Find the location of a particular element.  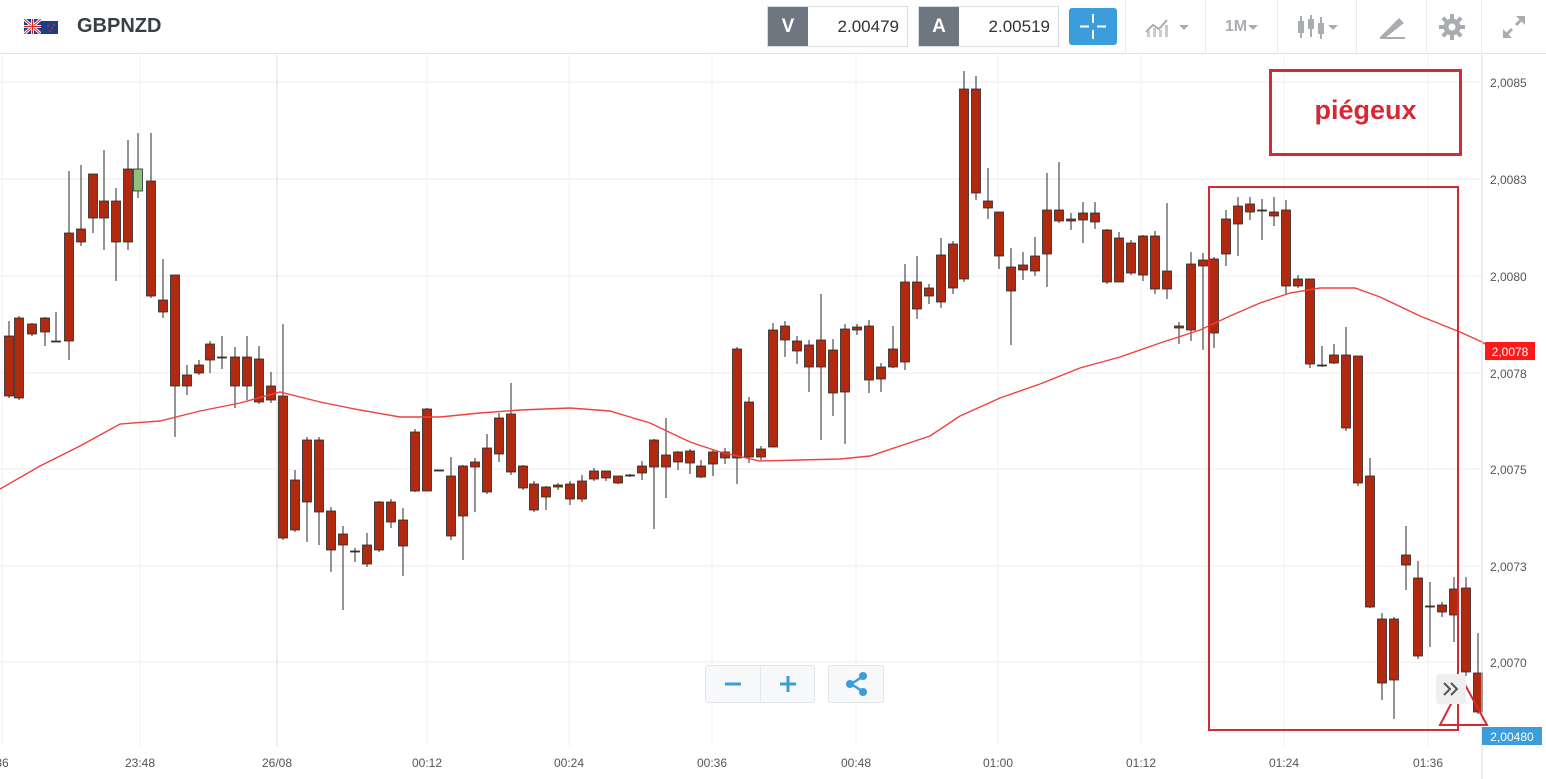

time-tick-label: 00:12 is located at coordinates (427, 763).